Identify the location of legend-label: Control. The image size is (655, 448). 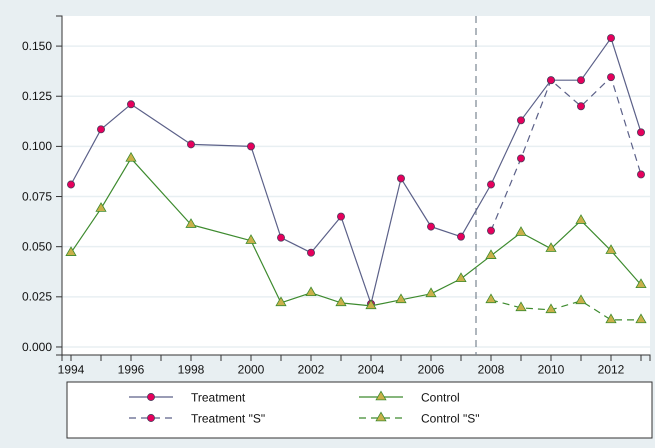
(440, 397).